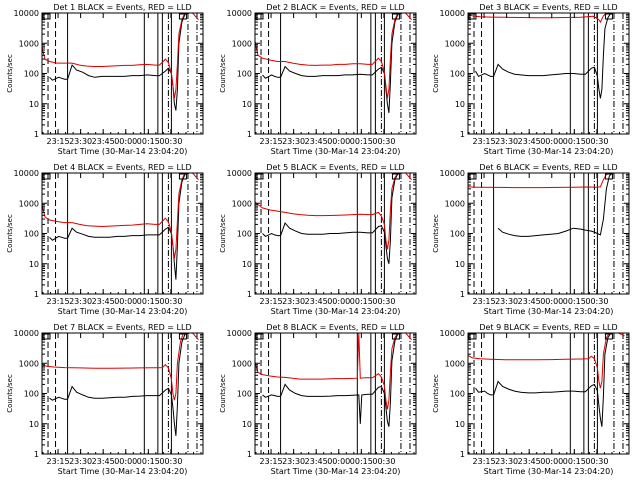 Image resolution: width=640 pixels, height=480 pixels. What do you see at coordinates (548, 7) in the screenshot?
I see `panel-title: Det 3 BLACK = Events, RED = LLD` at bounding box center [548, 7].